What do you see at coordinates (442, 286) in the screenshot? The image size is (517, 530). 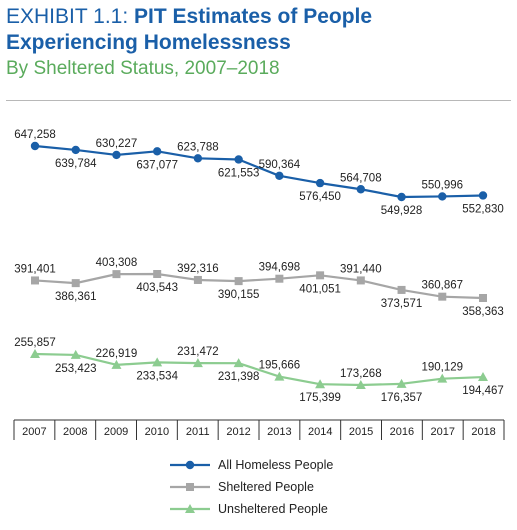 I see `data-label: 360,867` at bounding box center [442, 286].